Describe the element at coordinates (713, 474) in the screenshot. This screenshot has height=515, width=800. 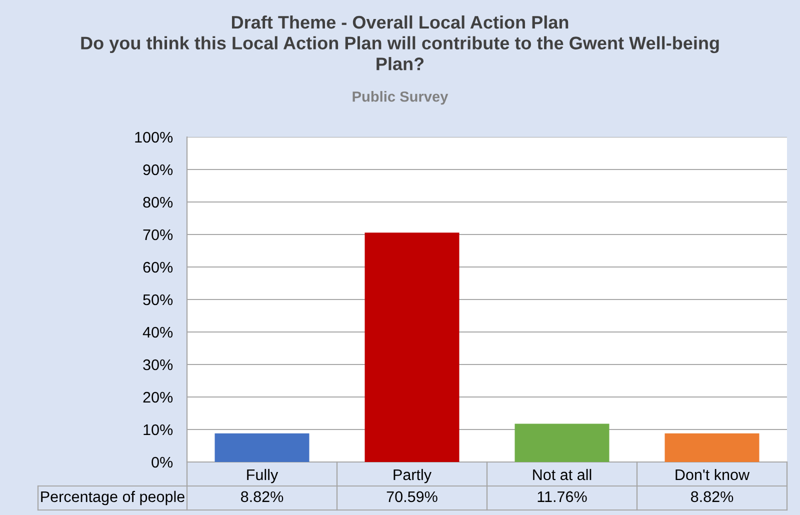
I see `x-tick-label: Don't know` at that location.